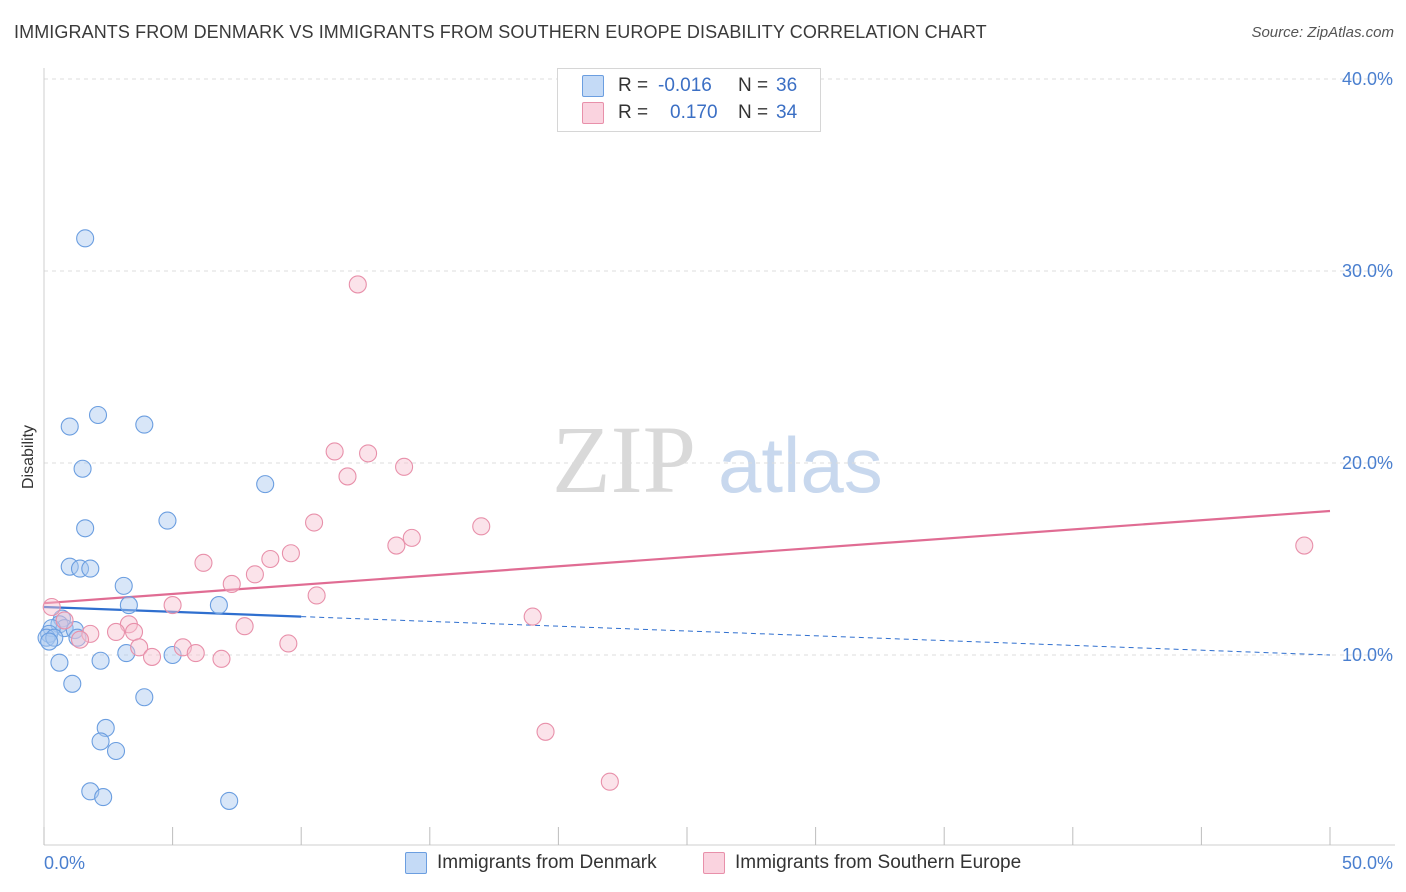  Describe the element at coordinates (800, 465) in the screenshot. I see `watermark-atlas: atlas` at that location.